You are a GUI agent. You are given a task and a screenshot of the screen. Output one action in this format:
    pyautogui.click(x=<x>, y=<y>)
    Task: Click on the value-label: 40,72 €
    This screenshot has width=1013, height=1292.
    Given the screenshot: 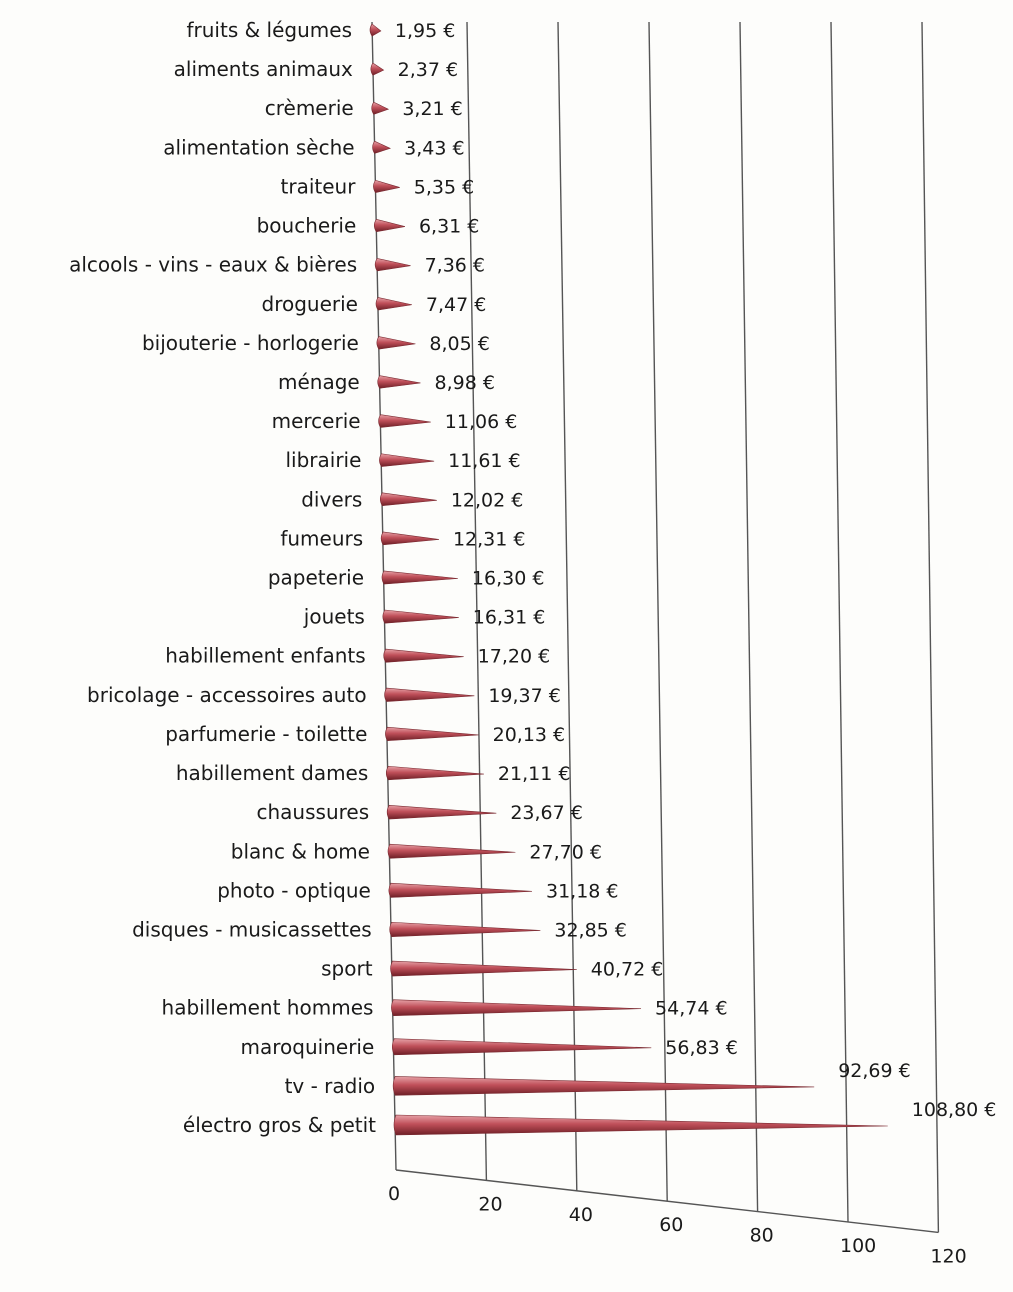 What is the action you would take?
    pyautogui.click(x=627, y=970)
    